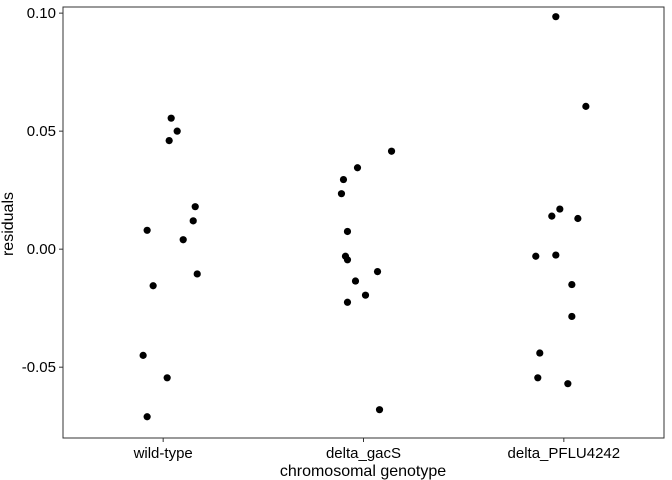 This screenshot has width=672, height=480. Describe the element at coordinates (8, 224) in the screenshot. I see `y-axis-title: residuals` at that location.